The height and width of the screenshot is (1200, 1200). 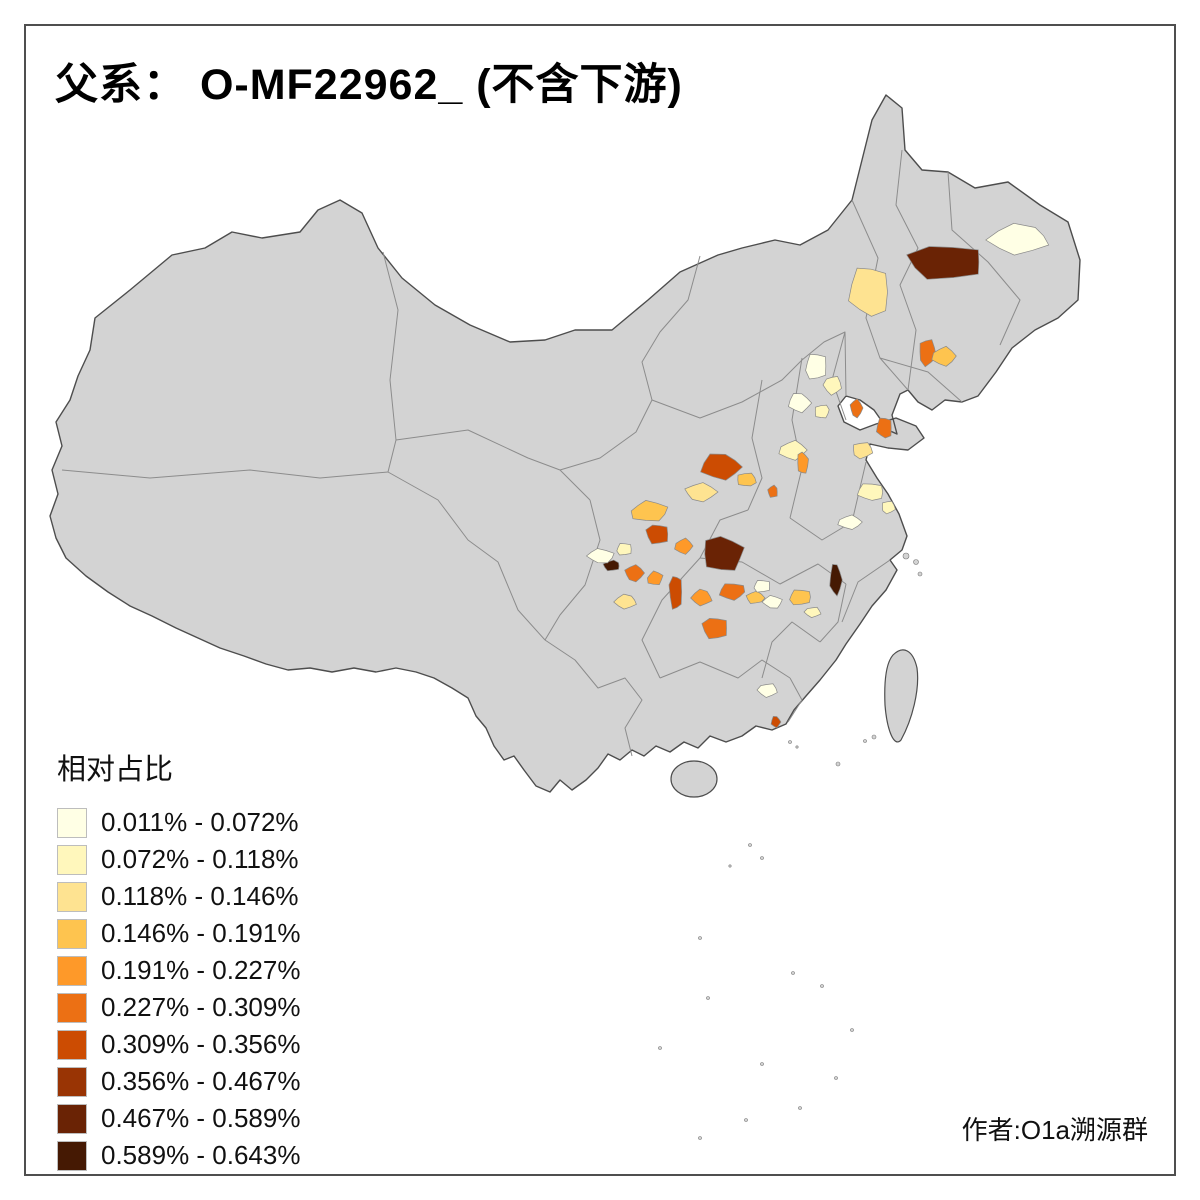 I want to click on legend-entry: 0.589% - 0.643%, so click(x=178, y=1155).